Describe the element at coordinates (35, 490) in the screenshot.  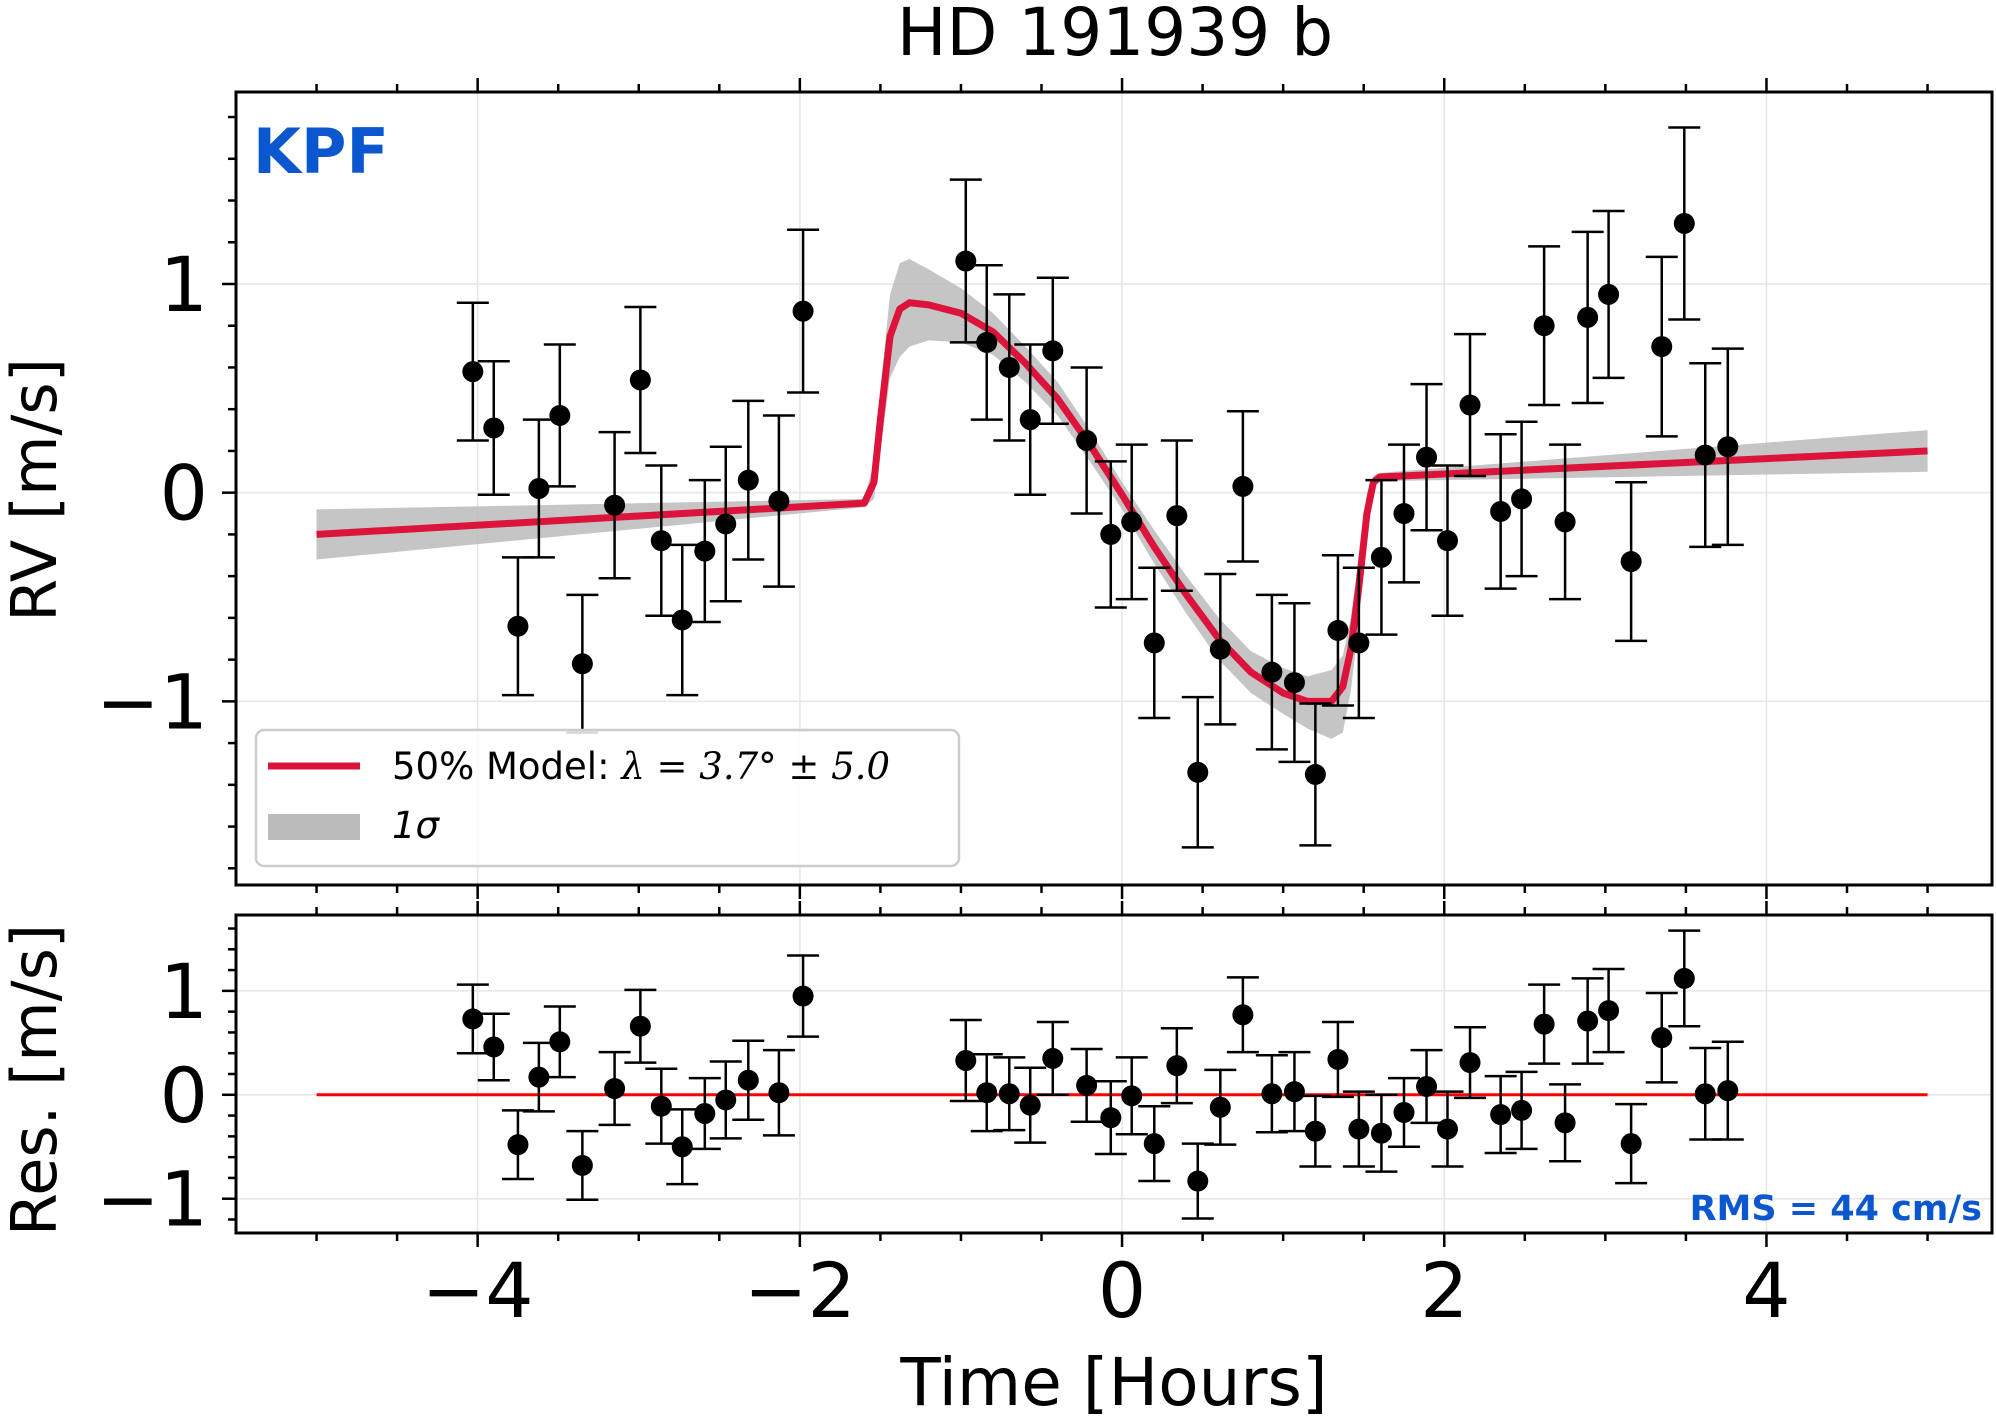
I see `rv-y-axis-label: RV [m/s]` at that location.